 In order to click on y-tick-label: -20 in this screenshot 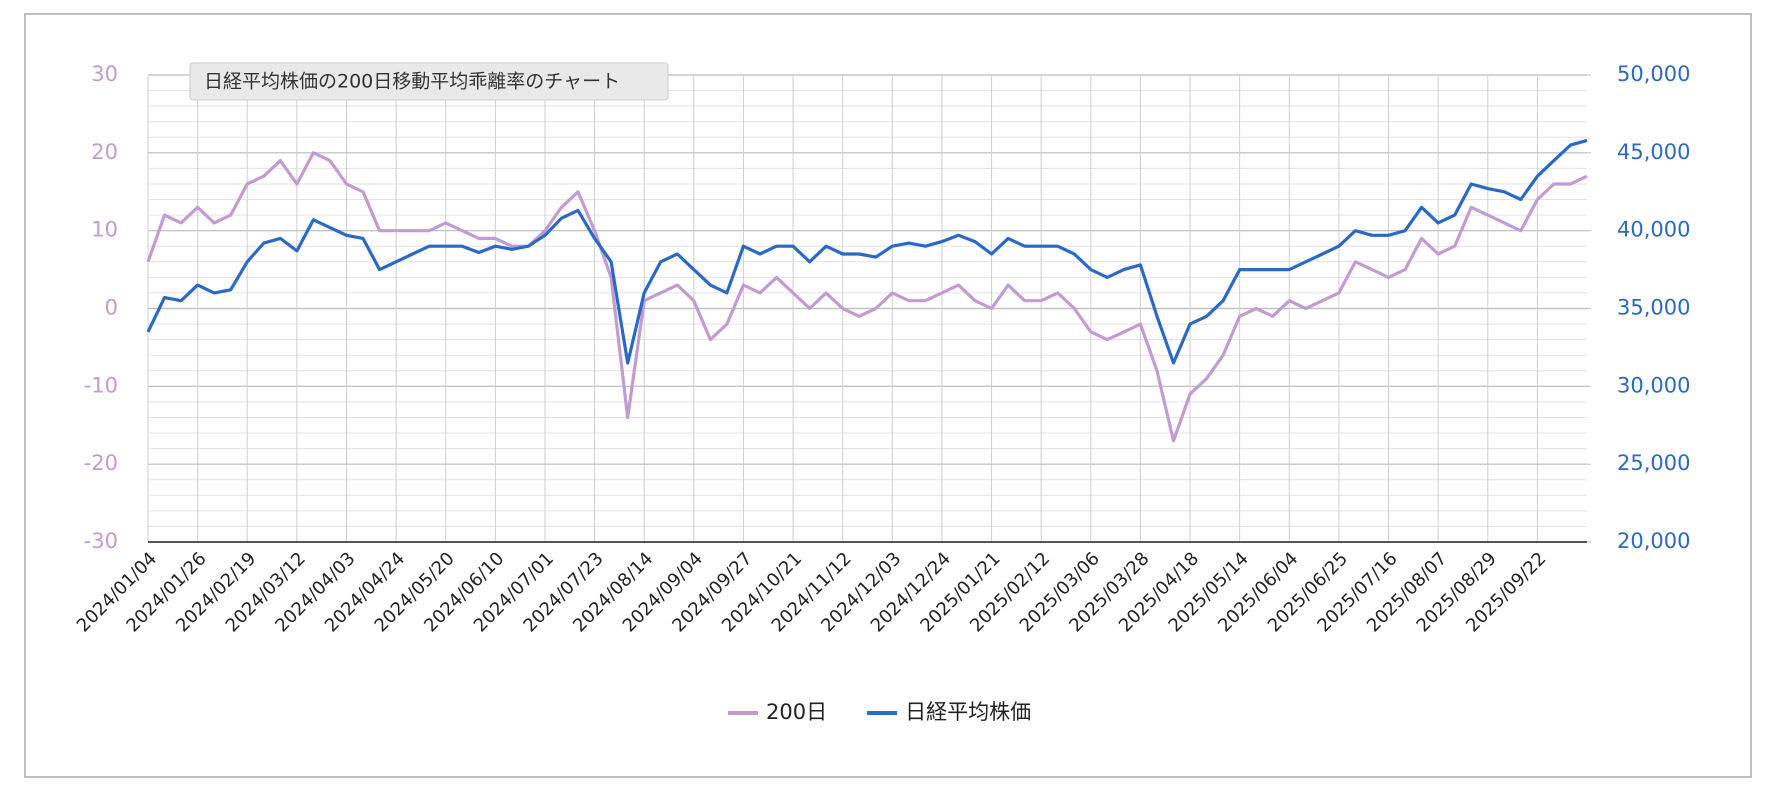, I will do `click(101, 463)`.